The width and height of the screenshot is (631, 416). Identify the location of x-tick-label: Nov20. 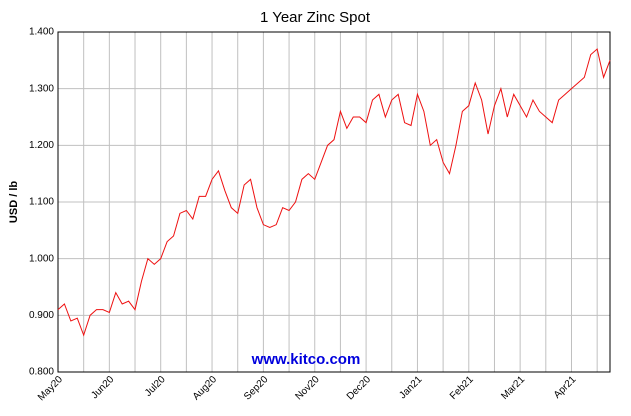
(308, 388).